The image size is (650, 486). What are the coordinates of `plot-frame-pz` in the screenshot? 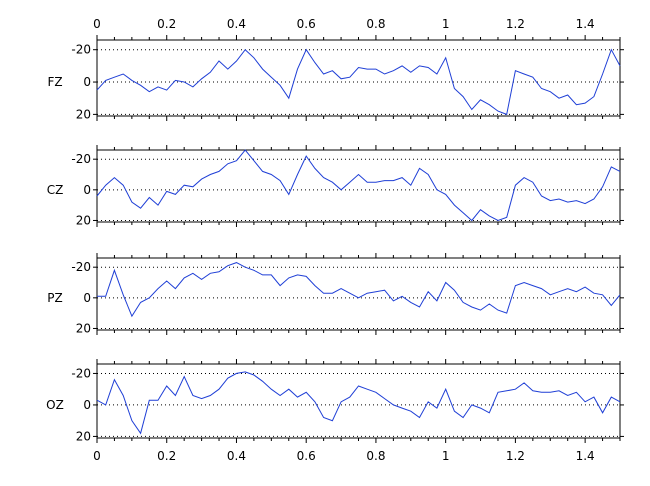 It's located at (358, 294).